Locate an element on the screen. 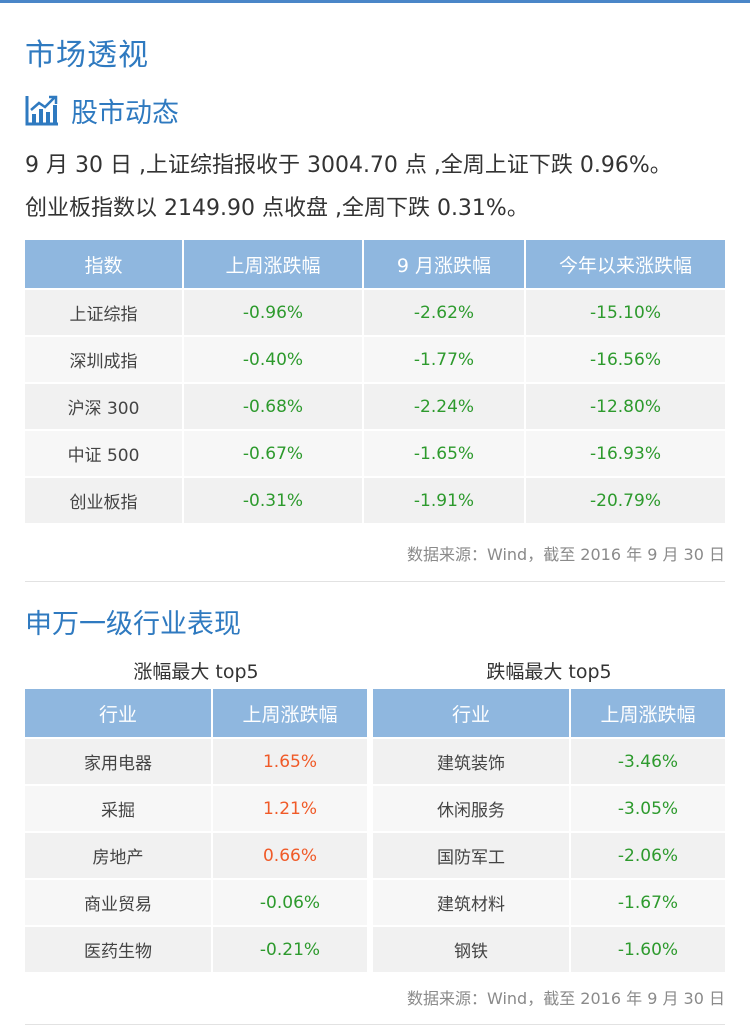  index-name: 中证 500 is located at coordinates (103, 452).